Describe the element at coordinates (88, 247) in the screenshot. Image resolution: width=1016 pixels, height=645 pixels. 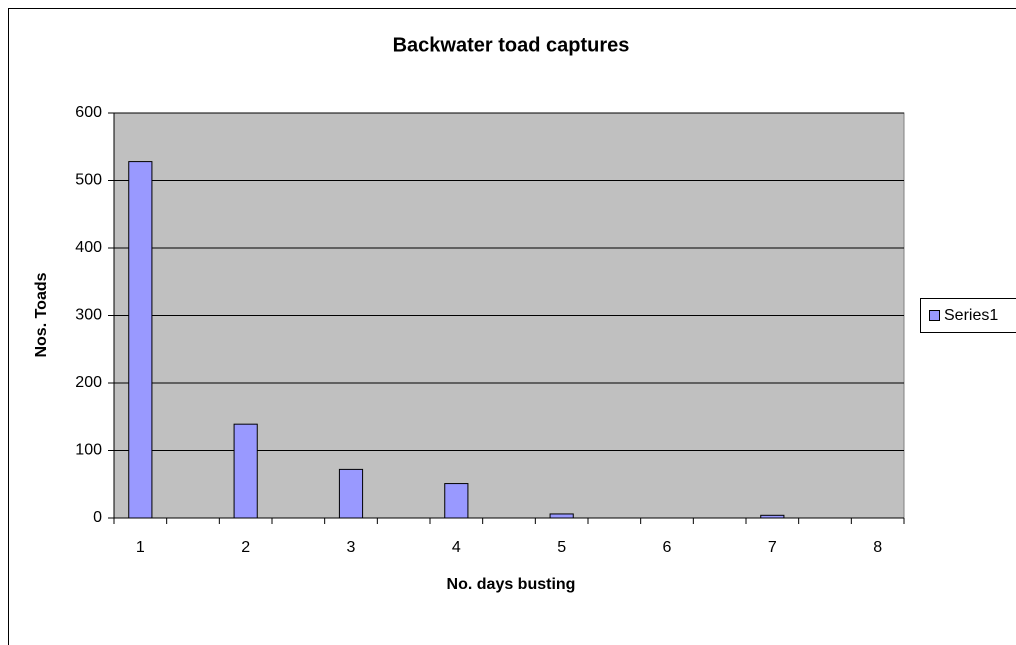
I see `y-tick-label: 400` at that location.